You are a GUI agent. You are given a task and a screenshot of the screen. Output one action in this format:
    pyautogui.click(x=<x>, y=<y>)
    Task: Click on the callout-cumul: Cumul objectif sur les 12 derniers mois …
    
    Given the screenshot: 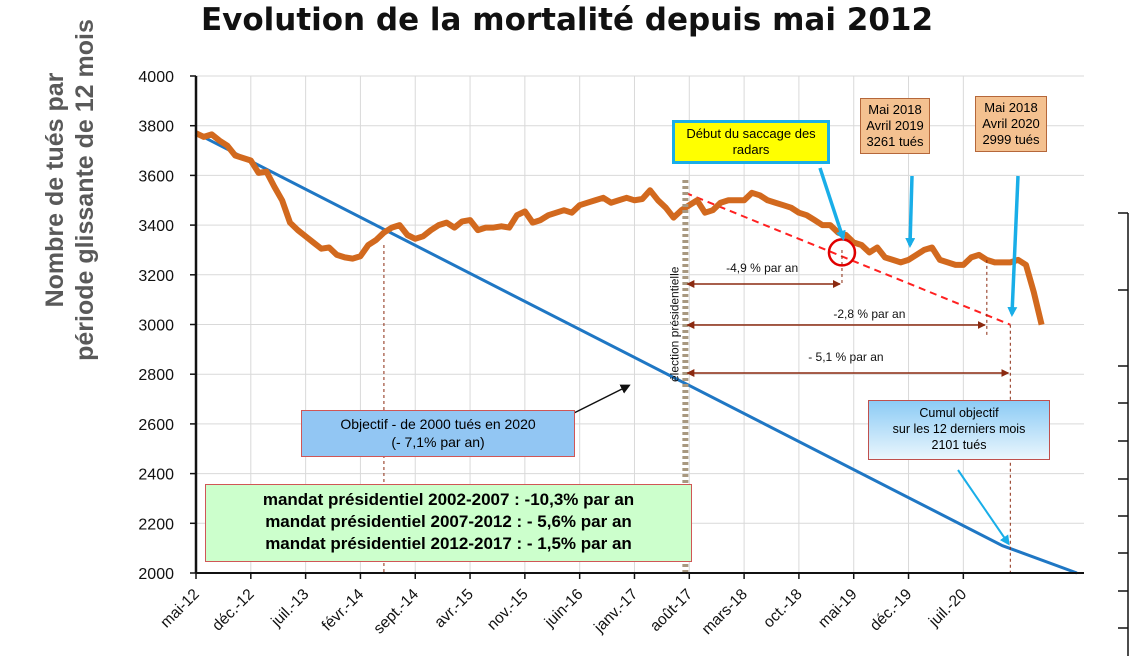 What is the action you would take?
    pyautogui.click(x=959, y=430)
    